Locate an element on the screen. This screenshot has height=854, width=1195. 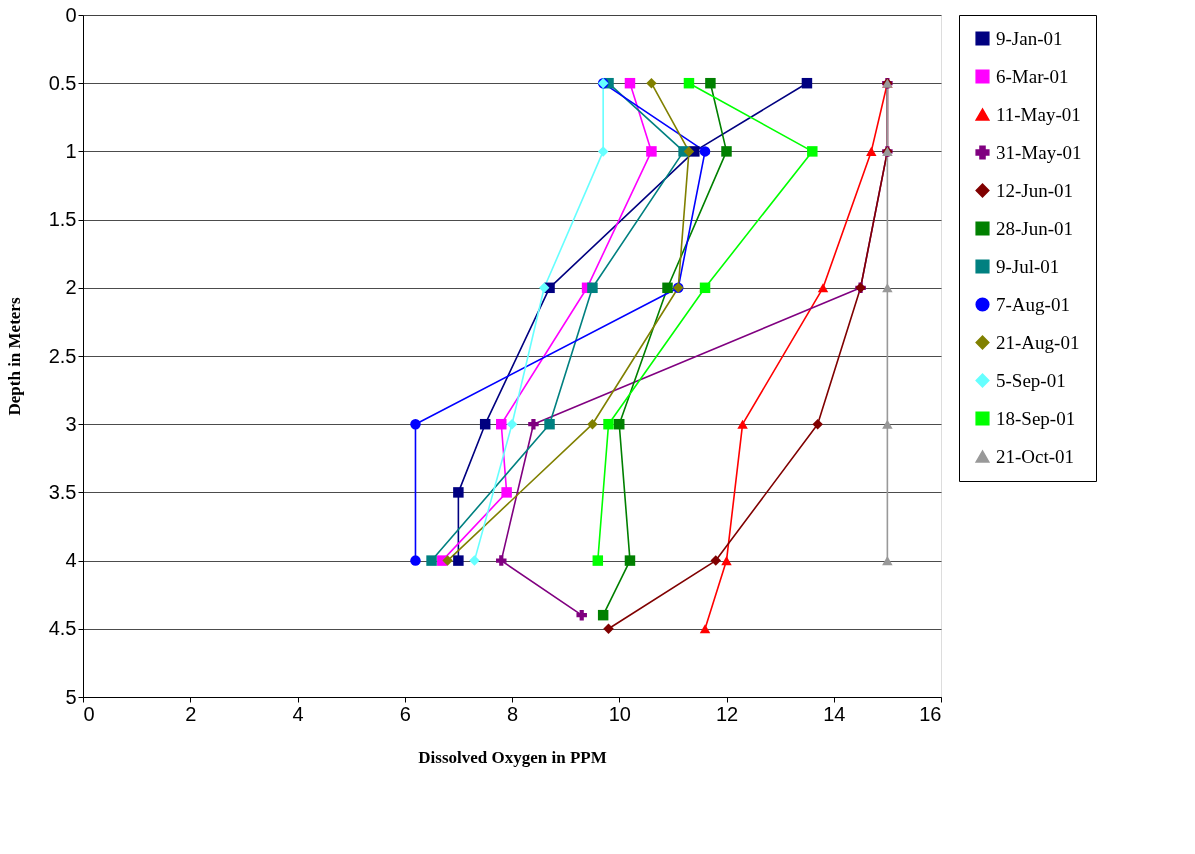
legend-label: 6-Mar-01 is located at coordinates (1032, 76).